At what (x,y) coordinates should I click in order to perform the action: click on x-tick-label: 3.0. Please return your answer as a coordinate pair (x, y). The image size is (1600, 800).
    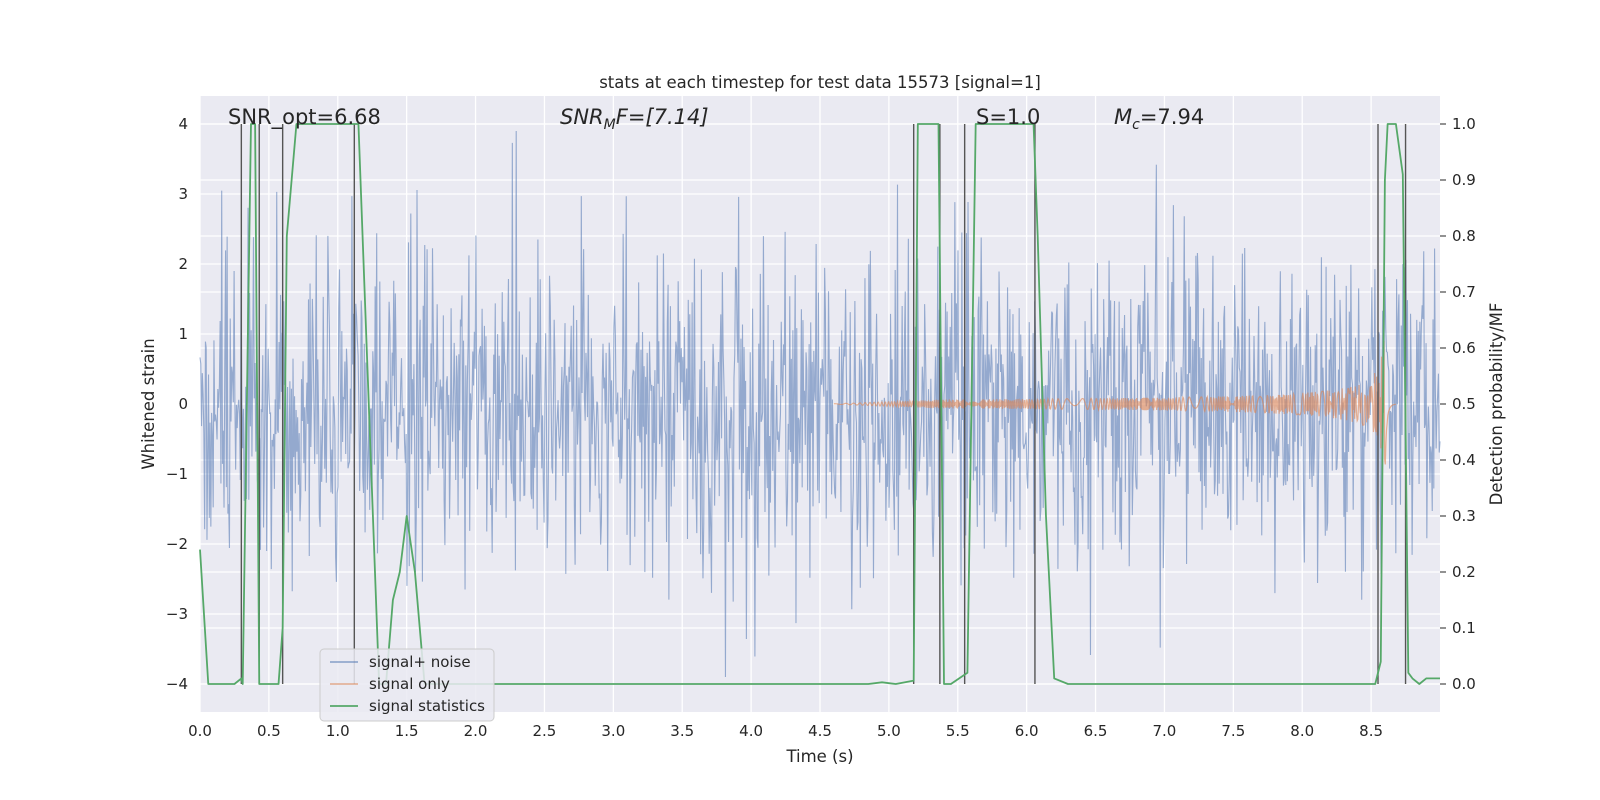
    Looking at the image, I should click on (613, 731).